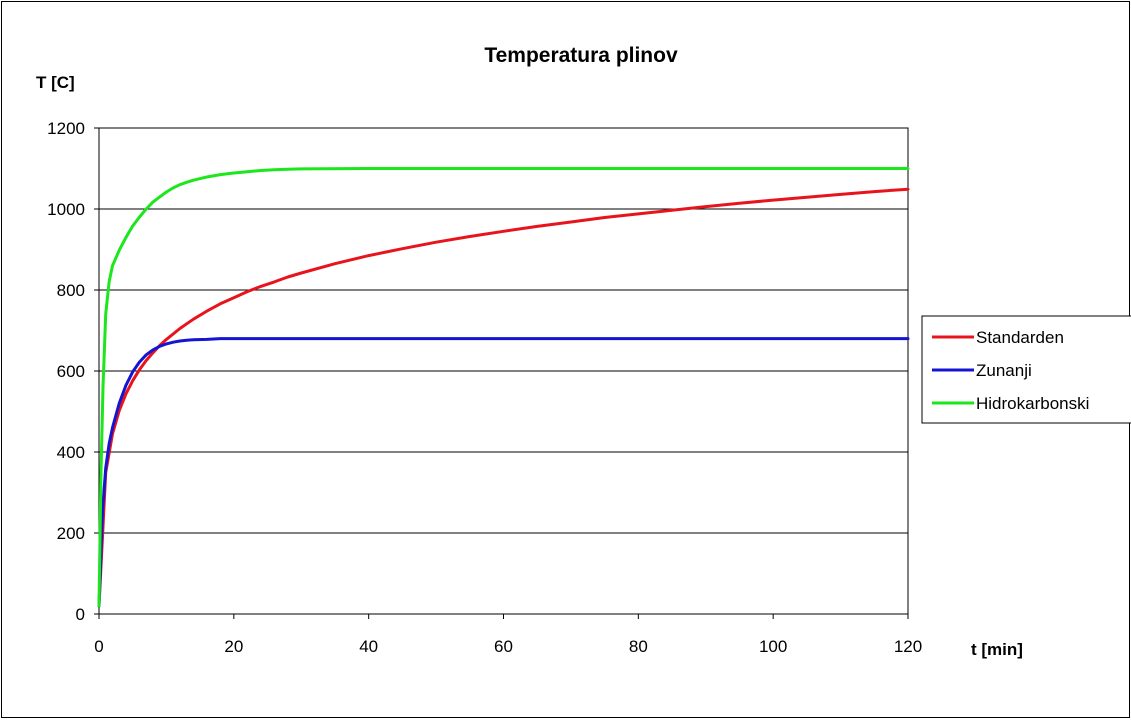  Describe the element at coordinates (1004, 370) in the screenshot. I see `legend-label: Zunanji` at that location.